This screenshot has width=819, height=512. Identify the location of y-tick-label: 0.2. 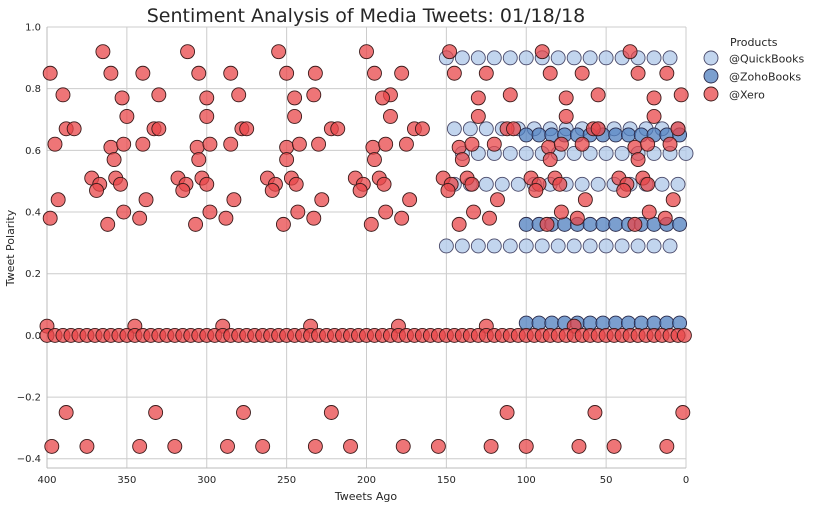
(33, 274).